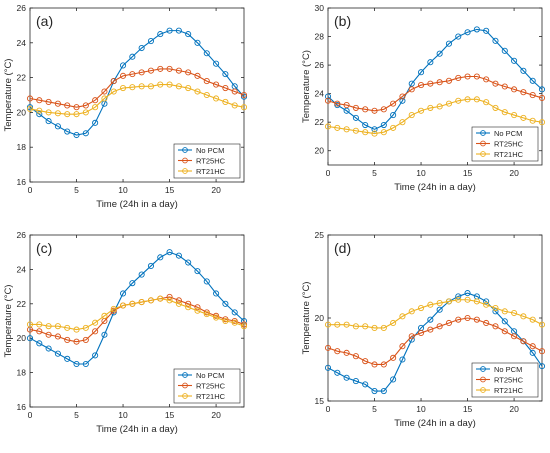 This screenshot has width=550, height=453. Describe the element at coordinates (44, 21) in the screenshot. I see `panel-label: (a)` at that location.